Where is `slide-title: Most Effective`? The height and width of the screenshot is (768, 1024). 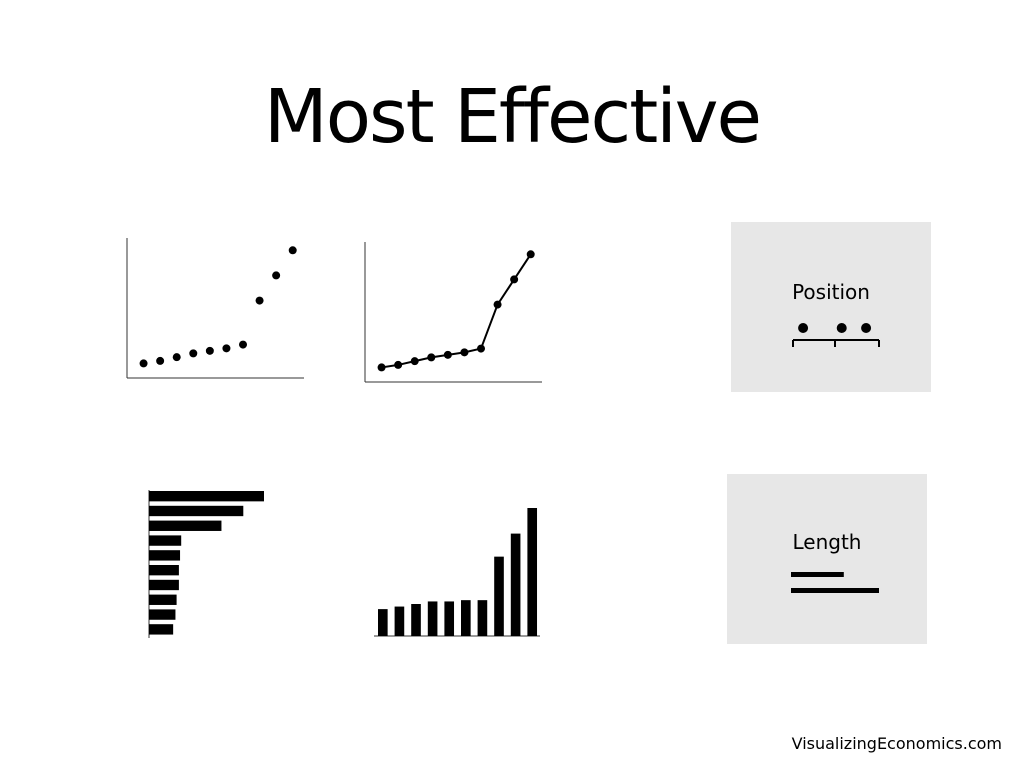
slide-title: Most Effective is located at coordinates (512, 117).